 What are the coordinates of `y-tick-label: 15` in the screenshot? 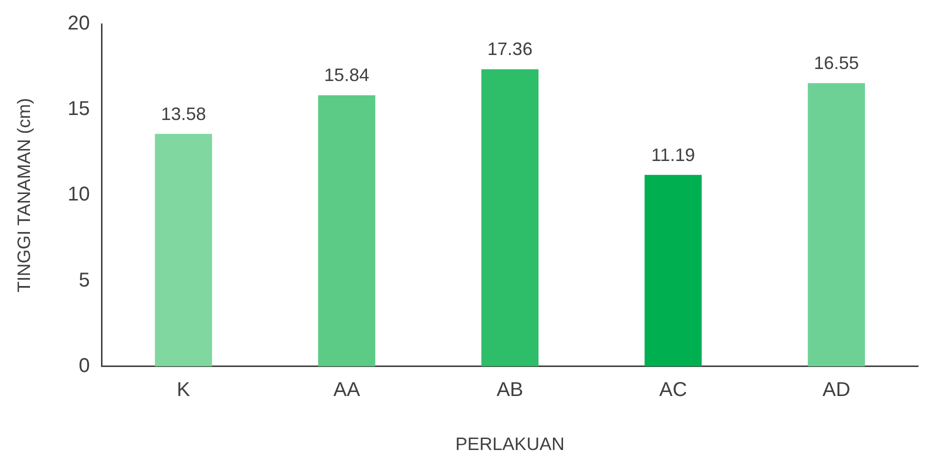 It's located at (79, 109).